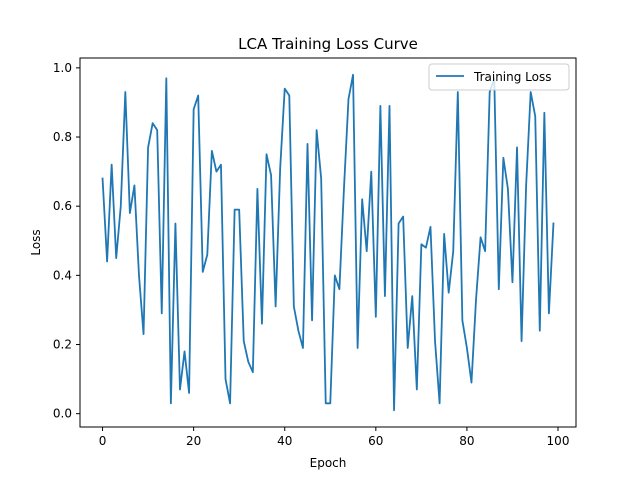 This screenshot has width=640, height=480. What do you see at coordinates (62, 414) in the screenshot?
I see `y-tick-label: 0.0` at bounding box center [62, 414].